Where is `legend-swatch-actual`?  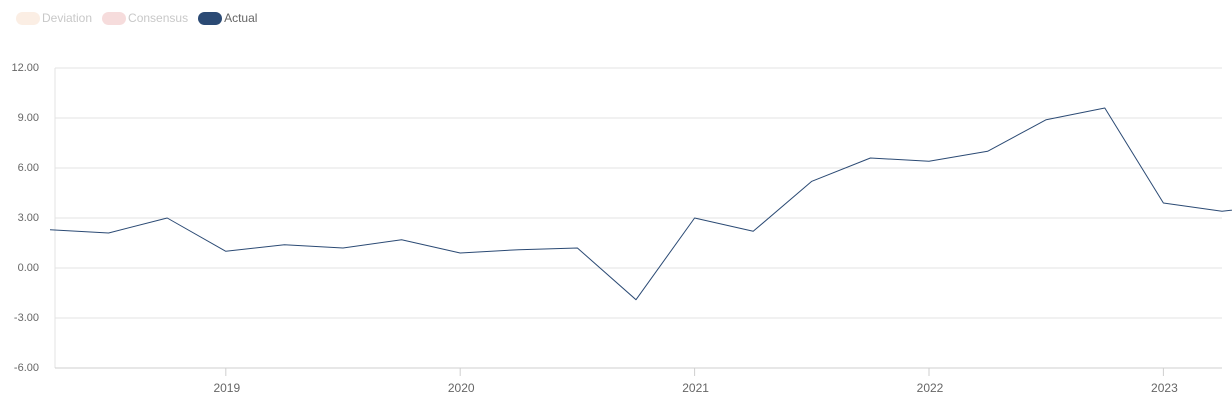
legend-swatch-actual is located at coordinates (210, 18).